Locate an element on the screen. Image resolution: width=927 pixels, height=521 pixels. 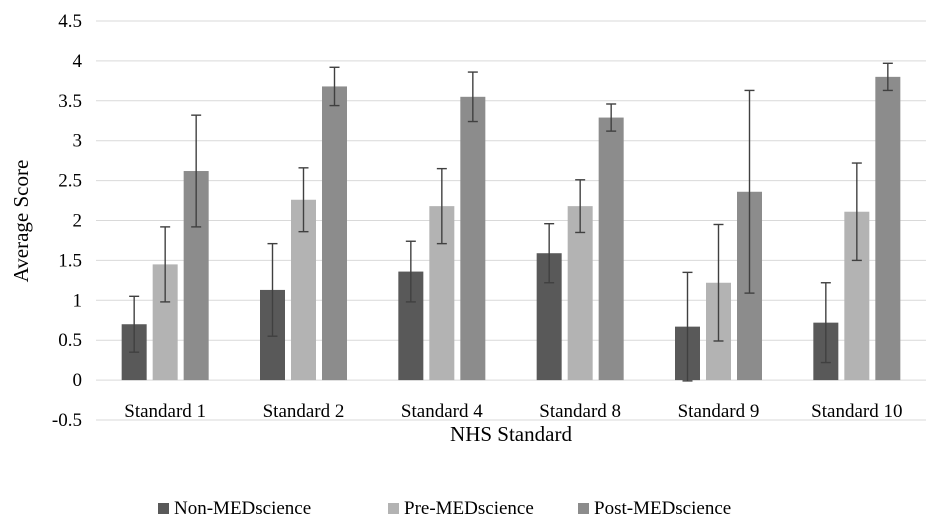
legend-item: Pre-MEDscience is located at coordinates (461, 508).